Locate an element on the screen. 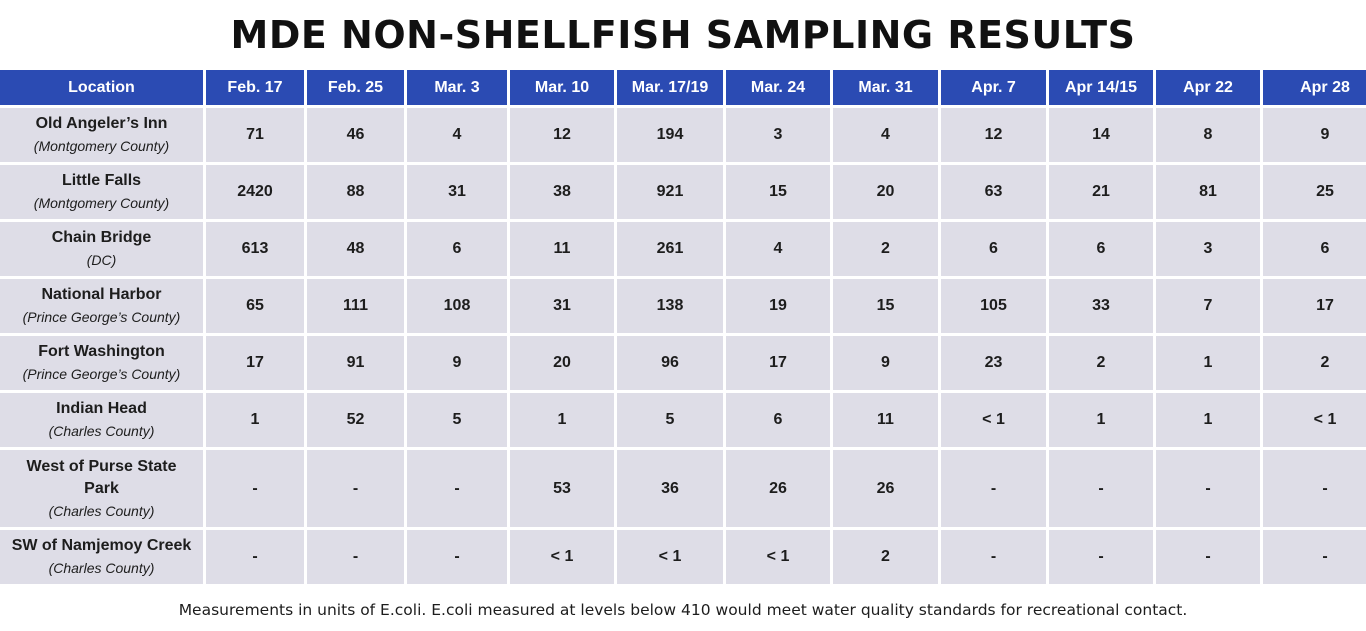 Image resolution: width=1366 pixels, height=631 pixels. measurement-cell: 52 is located at coordinates (355, 420).